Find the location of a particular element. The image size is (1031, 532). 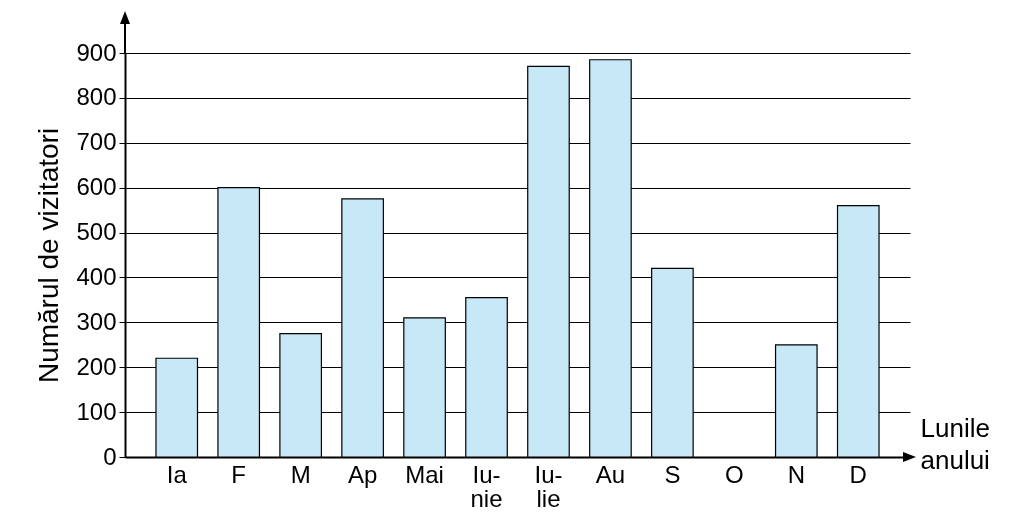

x-tick-label: F is located at coordinates (239, 474).